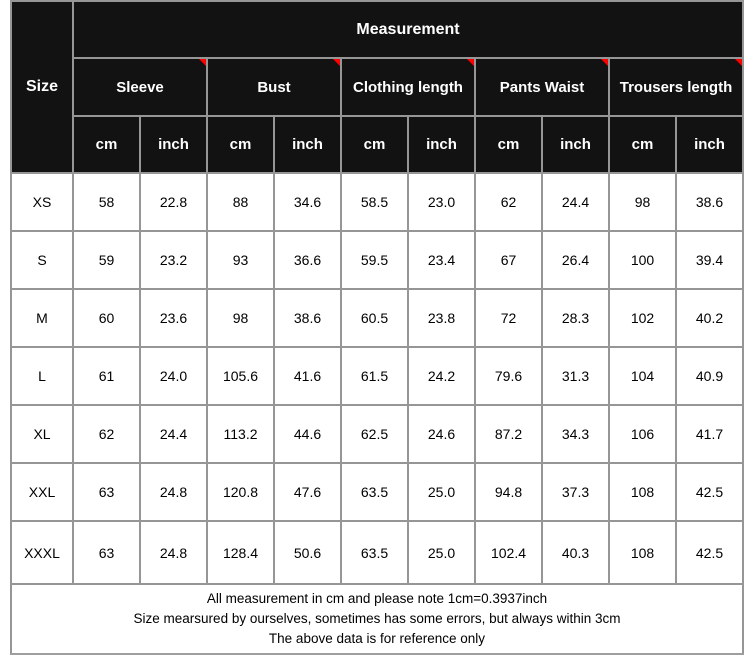  I want to click on value-cell: 113.2, so click(240, 434).